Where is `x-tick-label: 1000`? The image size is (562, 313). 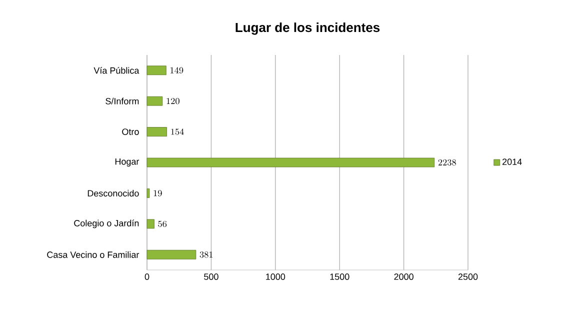 x-tick-label: 1000 is located at coordinates (276, 277).